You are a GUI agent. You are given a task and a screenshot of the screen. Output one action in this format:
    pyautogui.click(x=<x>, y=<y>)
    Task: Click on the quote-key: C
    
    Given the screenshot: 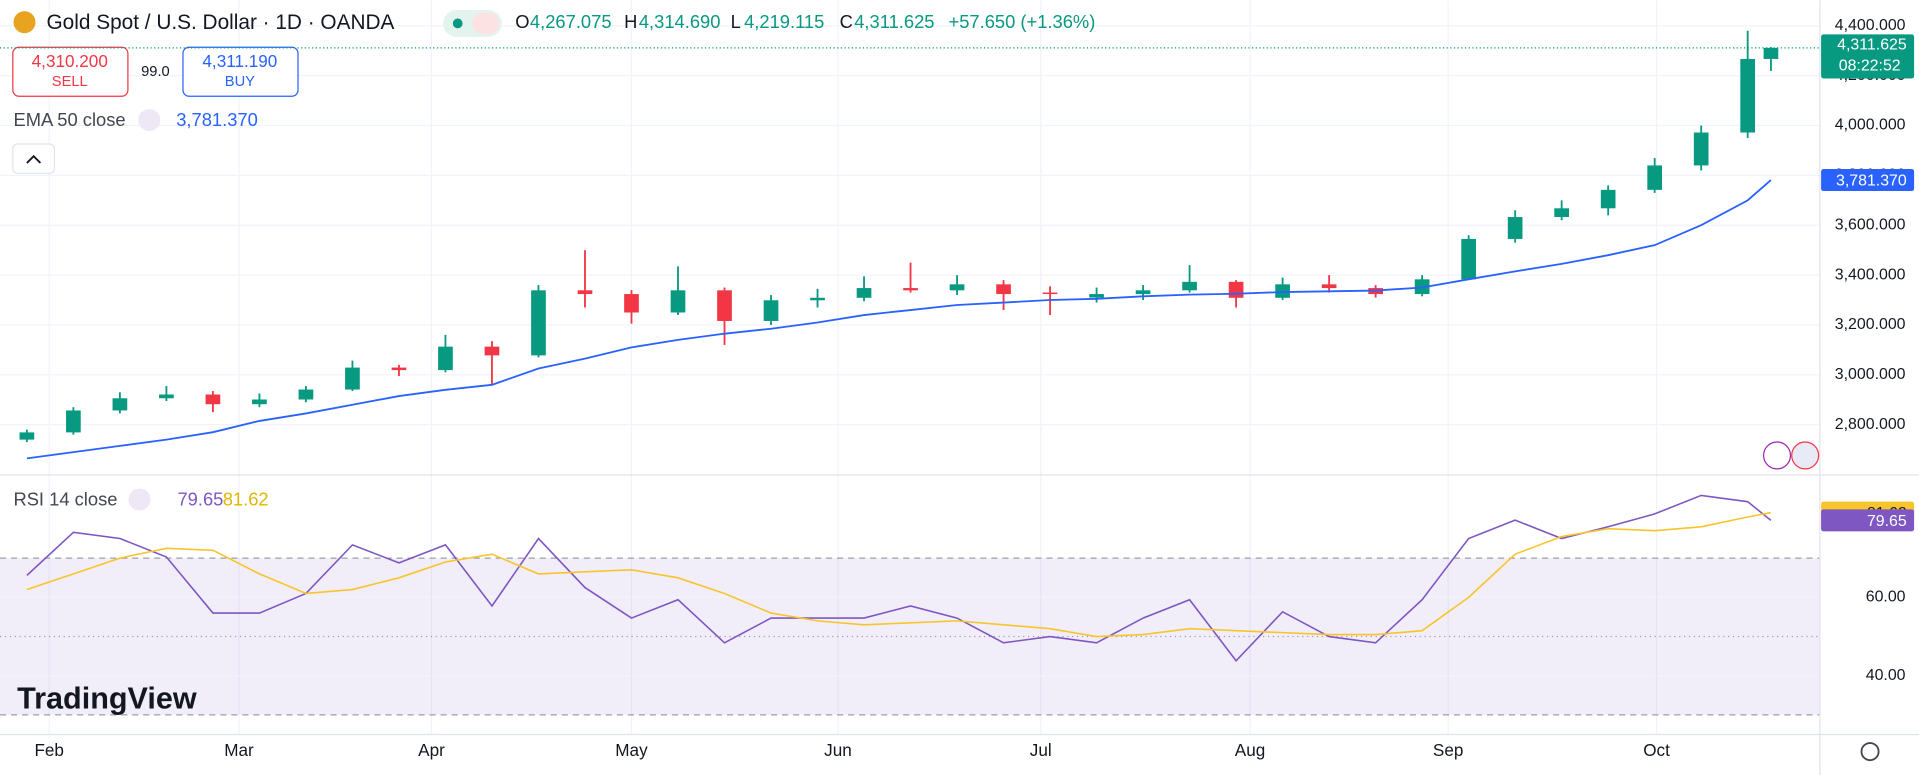 What is the action you would take?
    pyautogui.click(x=846, y=21)
    